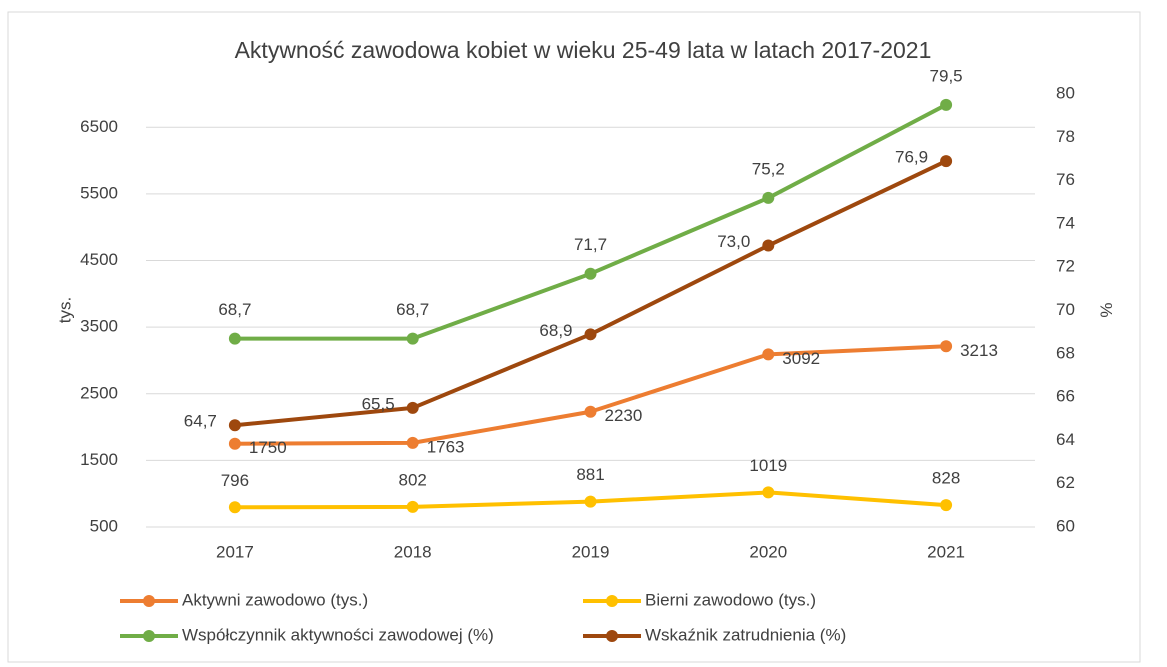 The image size is (1167, 667). I want to click on data-label: 76,9, so click(911, 157).